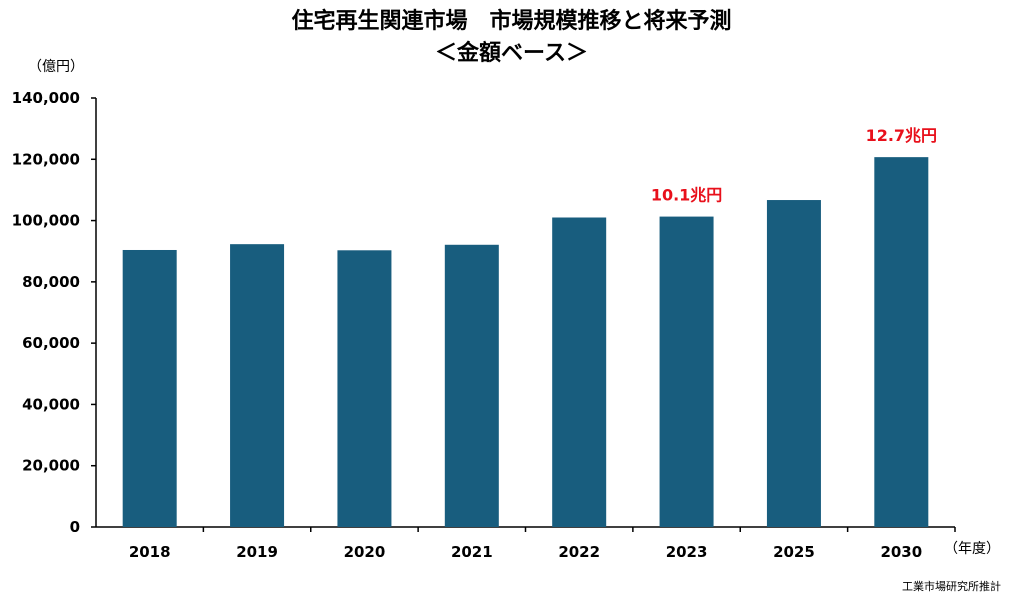  I want to click on annotation-2030: 12.7兆円, so click(901, 135).